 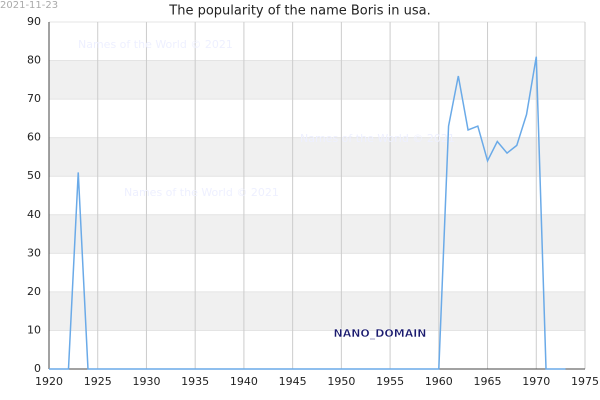 What do you see at coordinates (34, 252) in the screenshot?
I see `y-tick-label: 30` at bounding box center [34, 252].